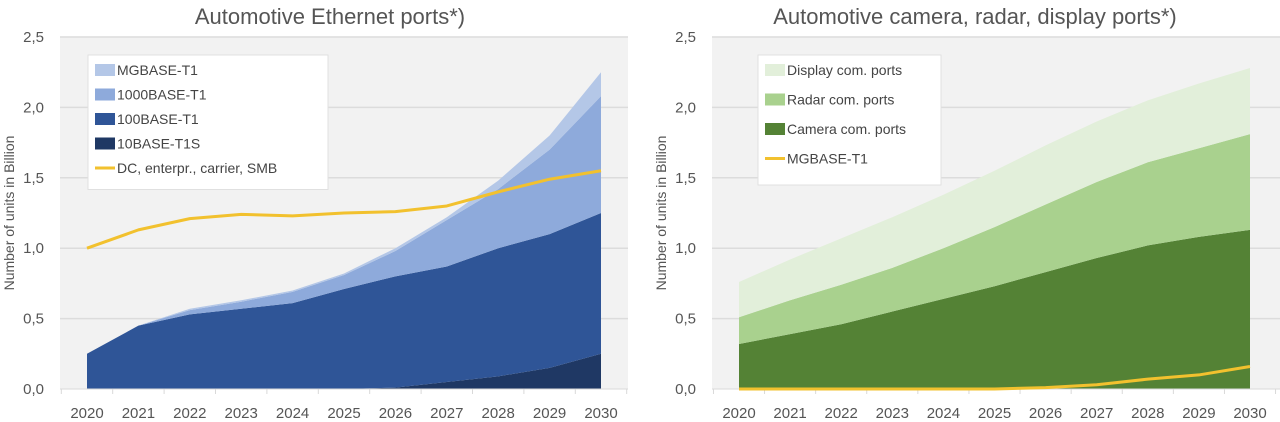 Image resolution: width=1280 pixels, height=422 pixels. I want to click on legend-swatch-mgbase-t1, so click(105, 70).